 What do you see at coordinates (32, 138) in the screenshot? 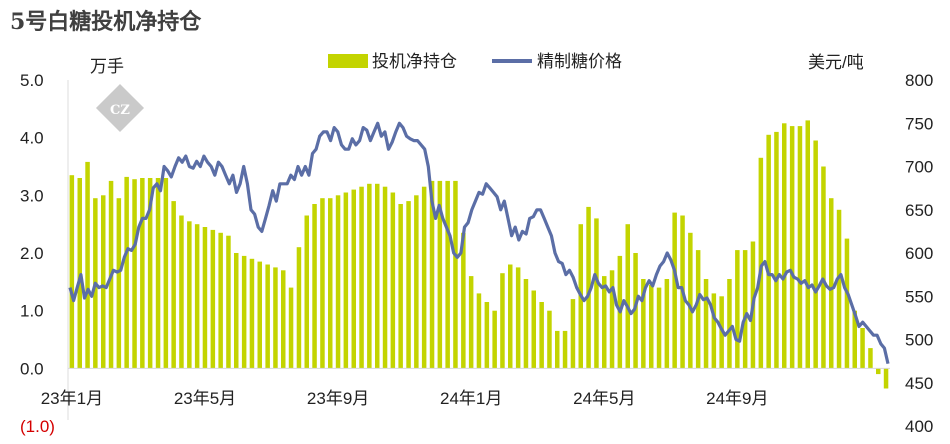
I see `left-tick-label: 4.0` at bounding box center [32, 138].